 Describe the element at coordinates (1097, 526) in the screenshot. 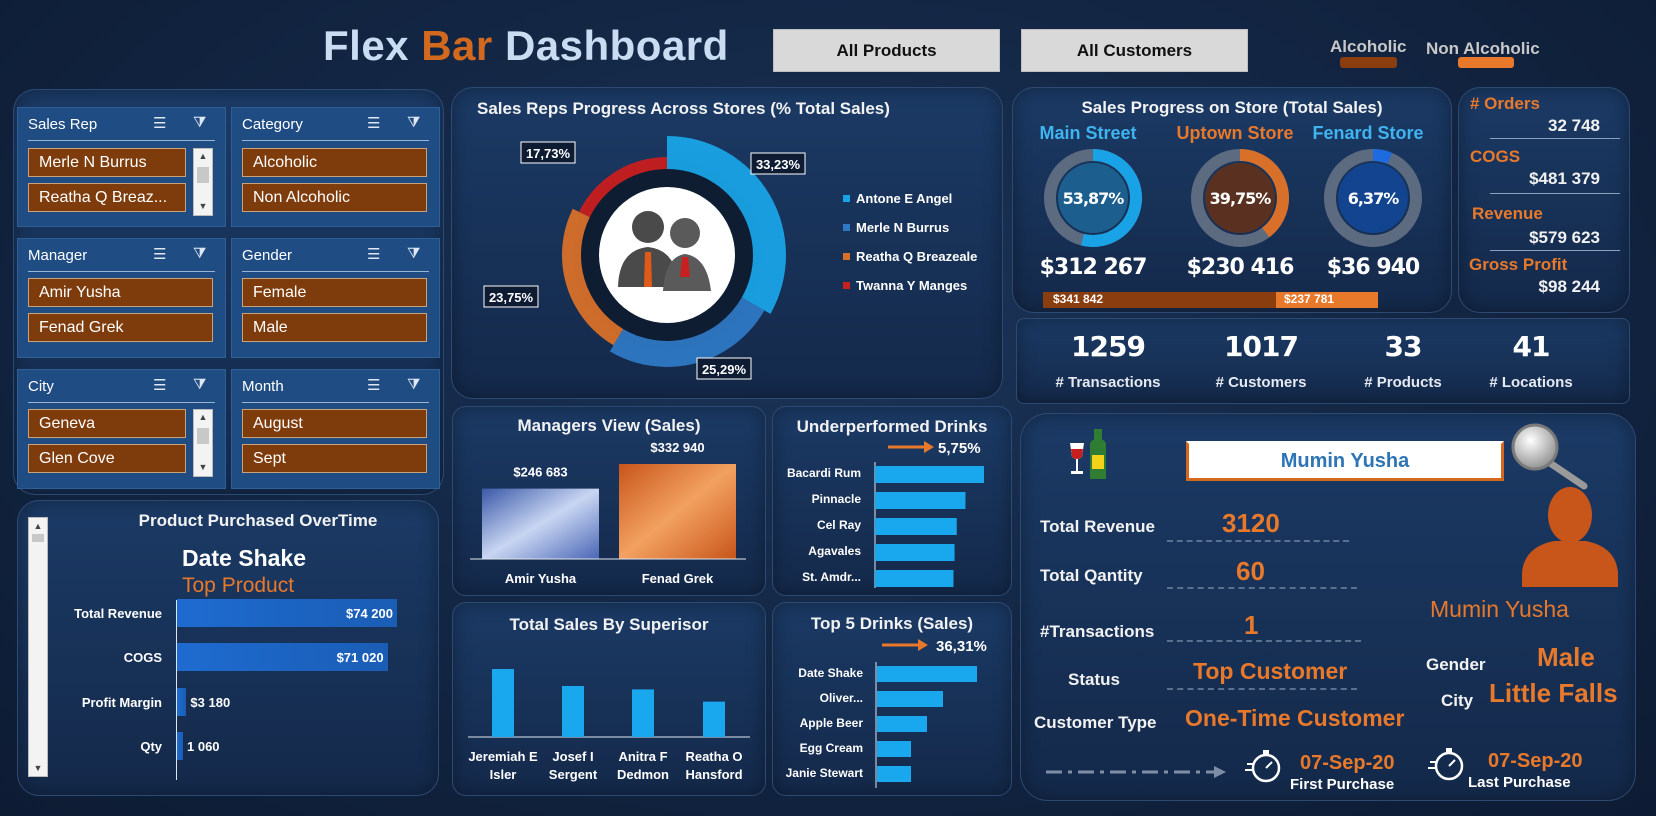

I see `total-revenue-label: Total Revenue` at that location.